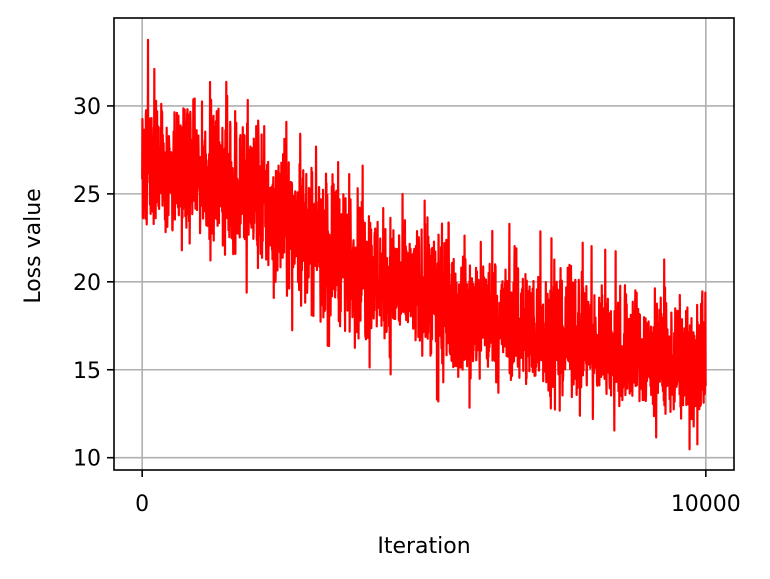  I want to click on y-axis: 10 15 20 25 30, so click(93, 283).